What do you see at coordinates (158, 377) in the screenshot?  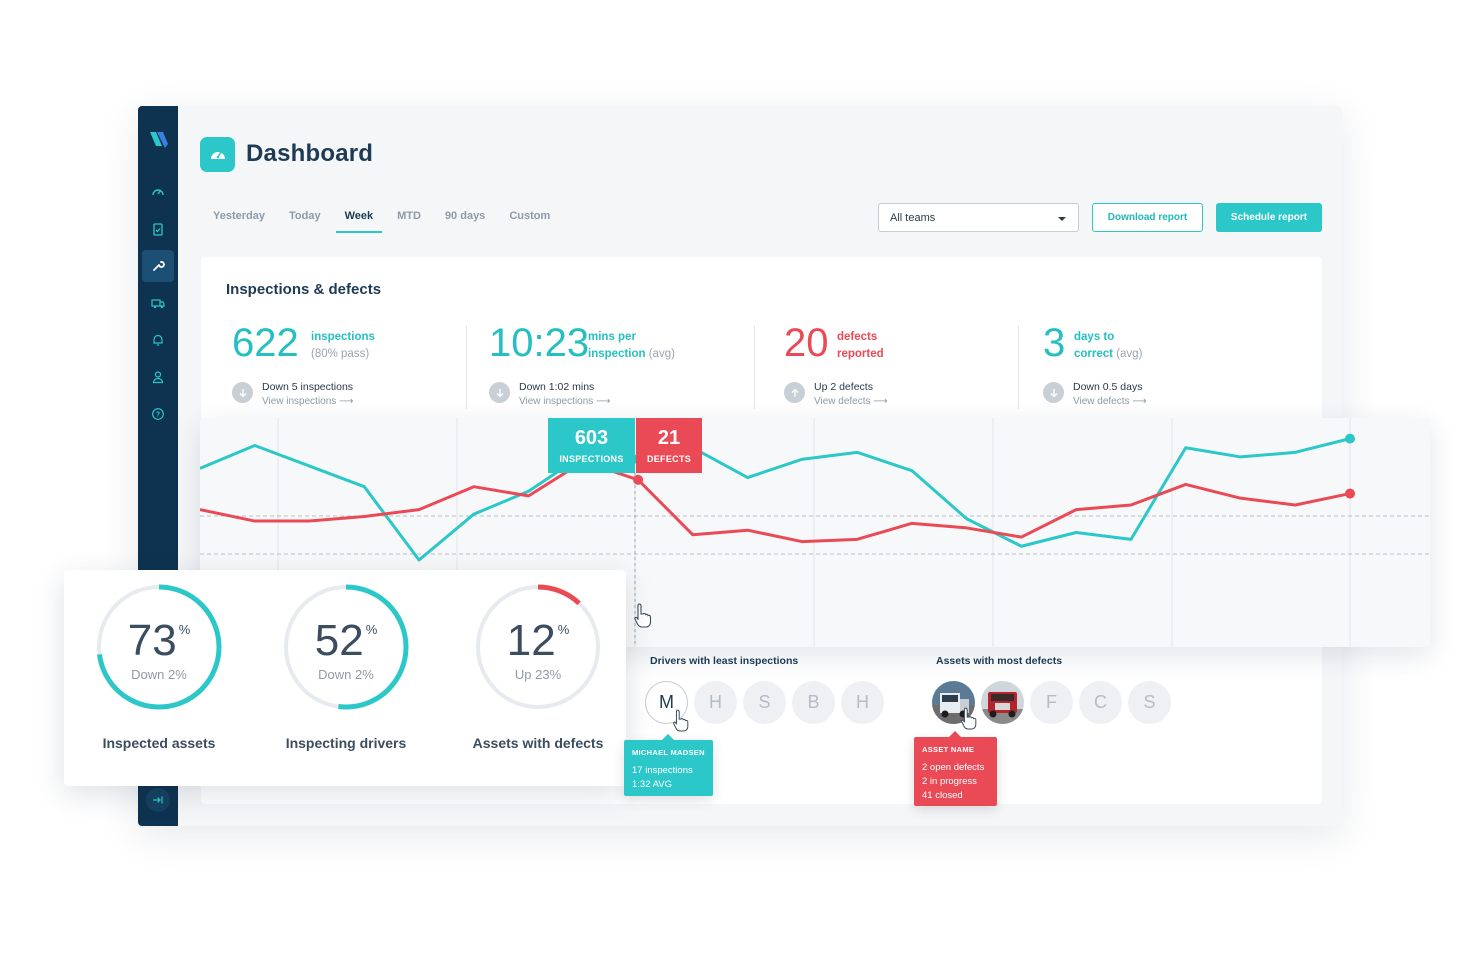 I see `nav-users` at bounding box center [158, 377].